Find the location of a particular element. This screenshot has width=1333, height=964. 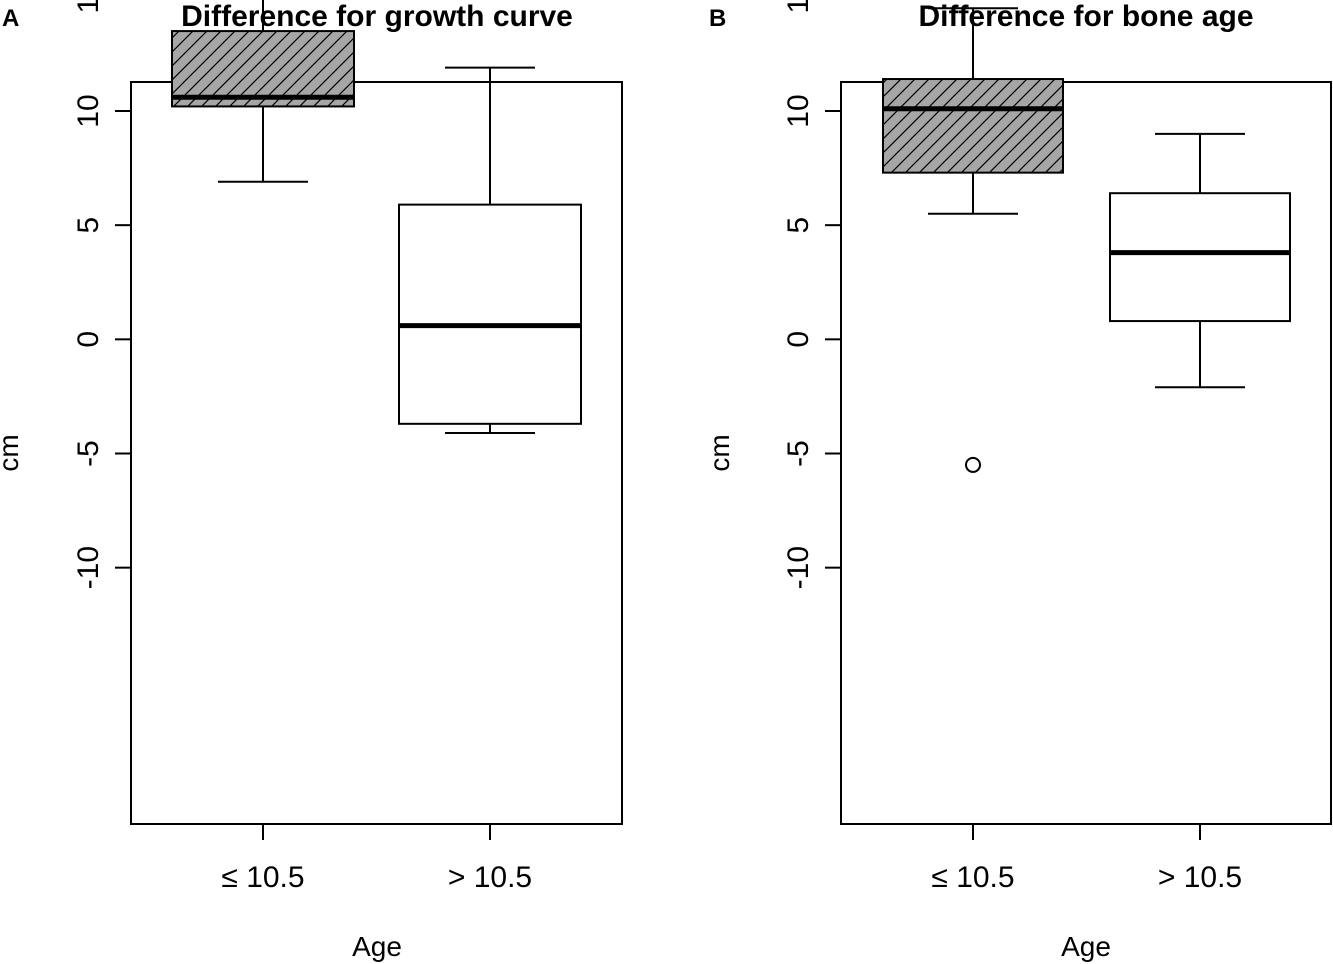

panel-letter: A is located at coordinates (10, 18).